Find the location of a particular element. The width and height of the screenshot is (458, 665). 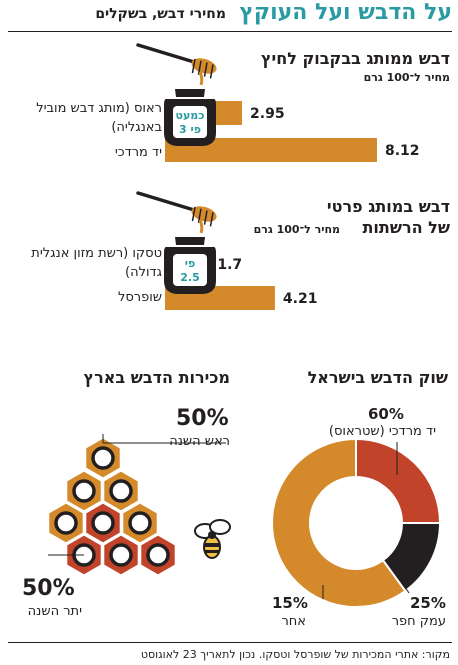

chart3-value-label: 15% is located at coordinates (290, 603).